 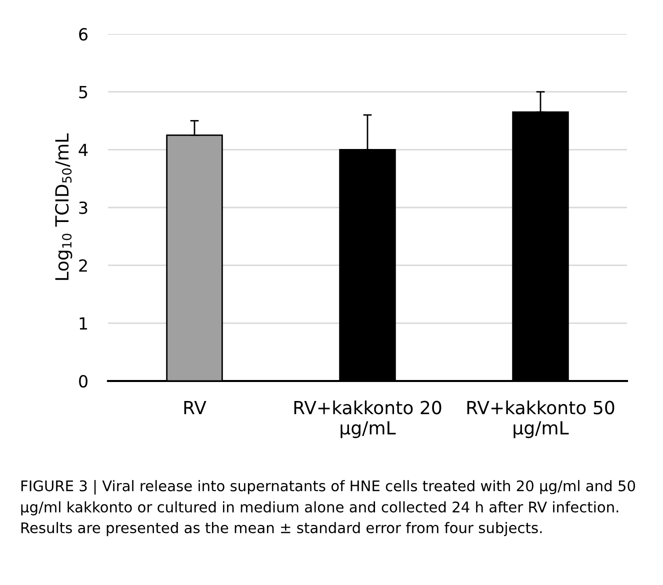 What do you see at coordinates (83, 207) in the screenshot?
I see `y-tick-label: 3` at bounding box center [83, 207].